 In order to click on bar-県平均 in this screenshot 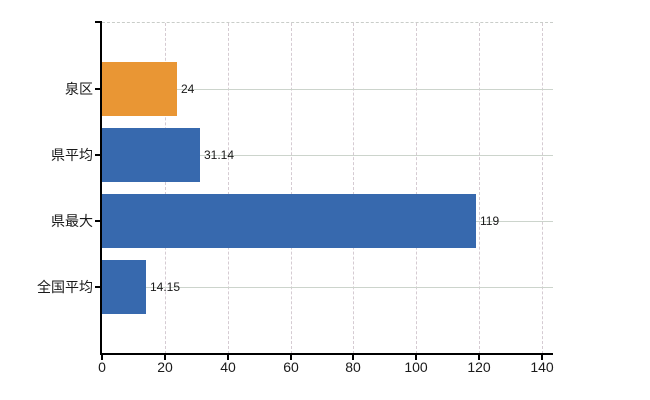, I will do `click(151, 155)`.